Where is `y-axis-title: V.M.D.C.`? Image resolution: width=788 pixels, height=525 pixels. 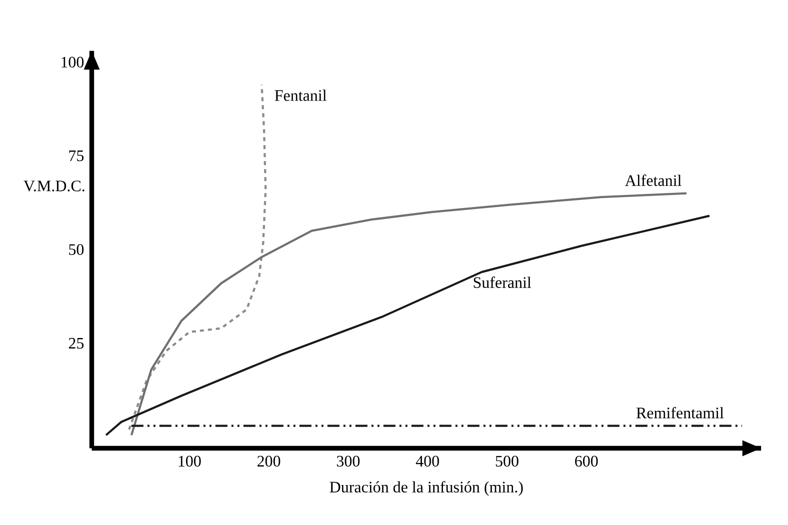 y-axis-title: V.M.D.C. is located at coordinates (54, 186).